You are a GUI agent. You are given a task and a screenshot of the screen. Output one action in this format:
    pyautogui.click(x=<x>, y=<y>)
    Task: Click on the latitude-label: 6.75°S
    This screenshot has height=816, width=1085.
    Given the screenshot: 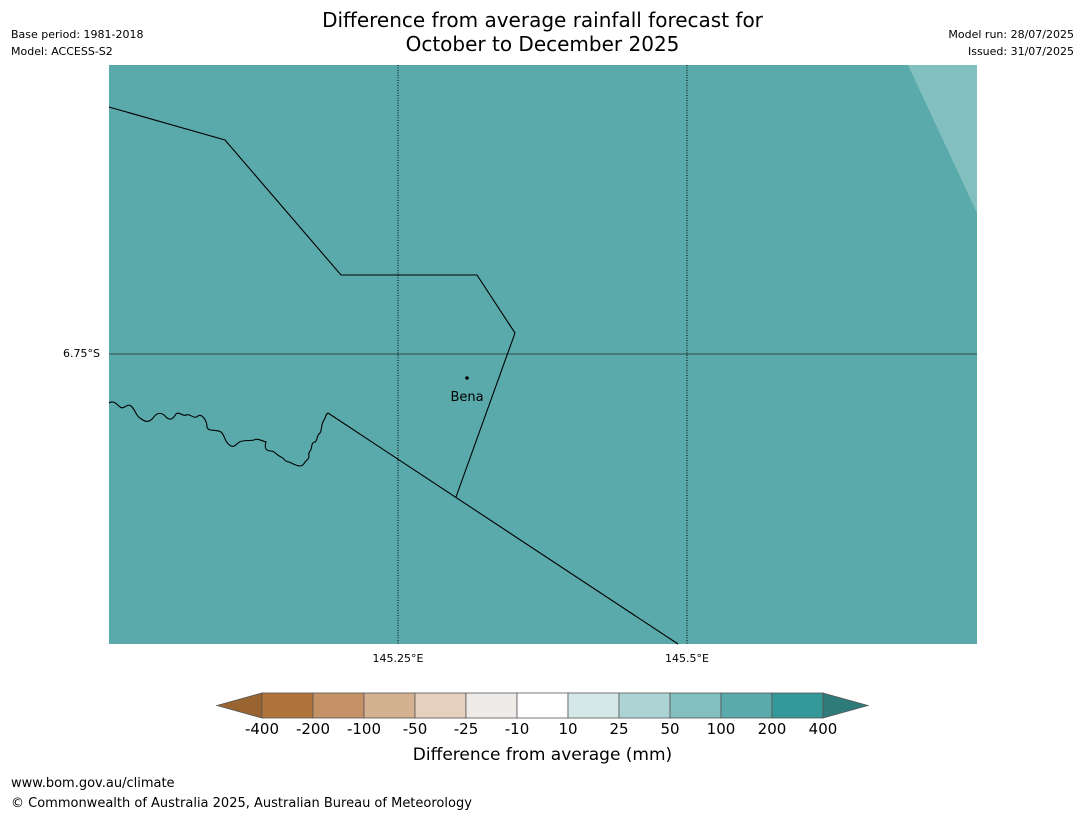 What is the action you would take?
    pyautogui.click(x=81, y=353)
    